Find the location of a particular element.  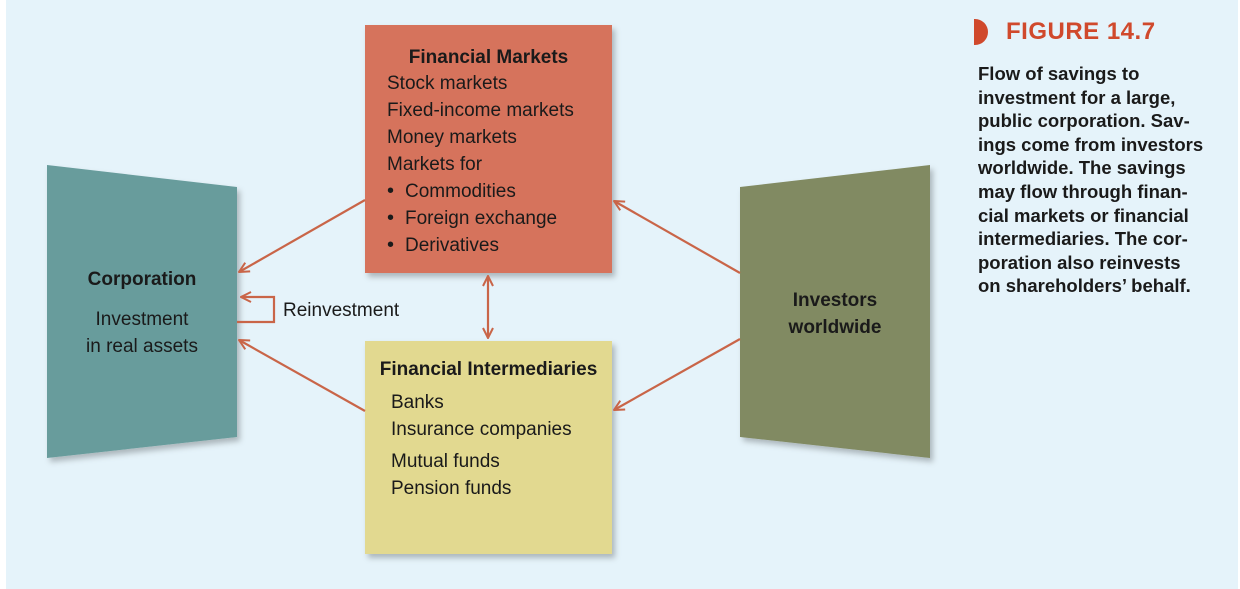

intermediaries-line: Pension funds is located at coordinates (451, 488).